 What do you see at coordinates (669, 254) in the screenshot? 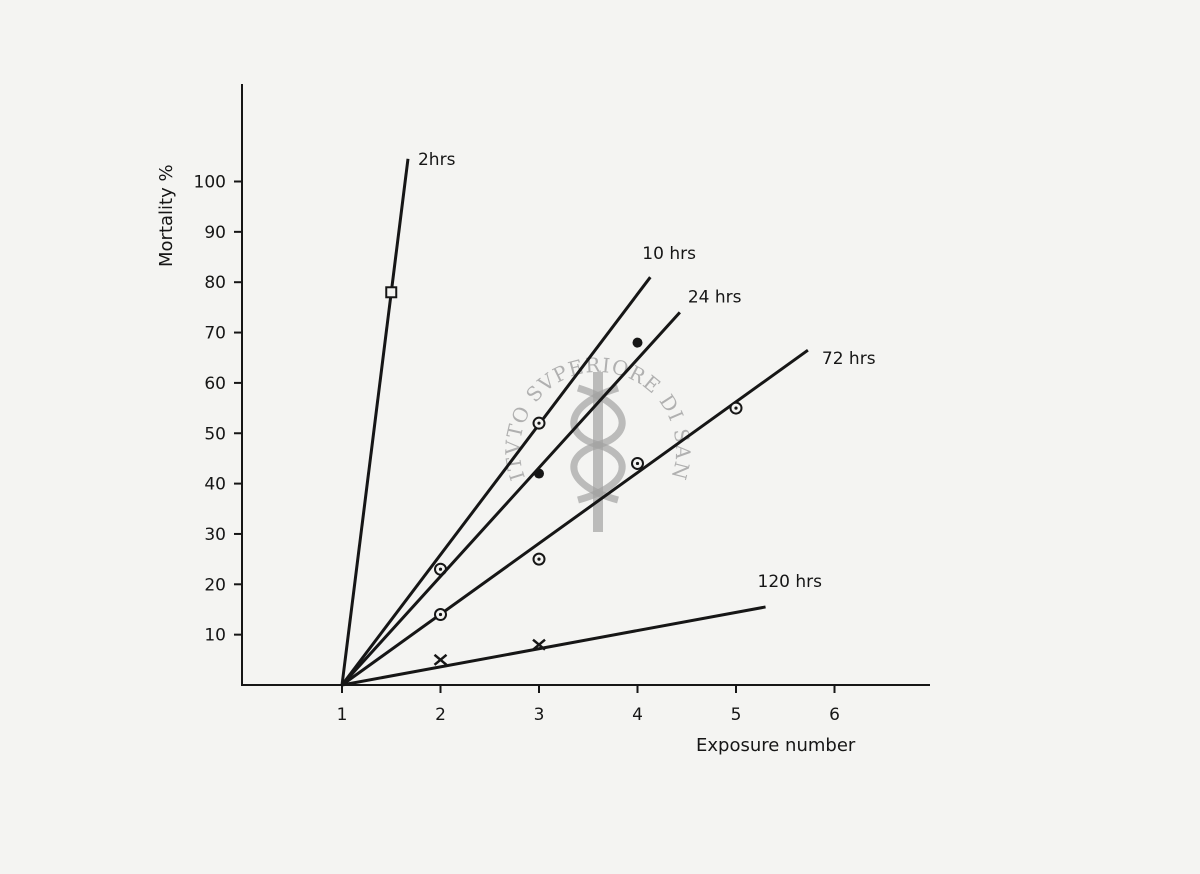
I see `series-label-10hrs: 10 hrs` at bounding box center [669, 254].